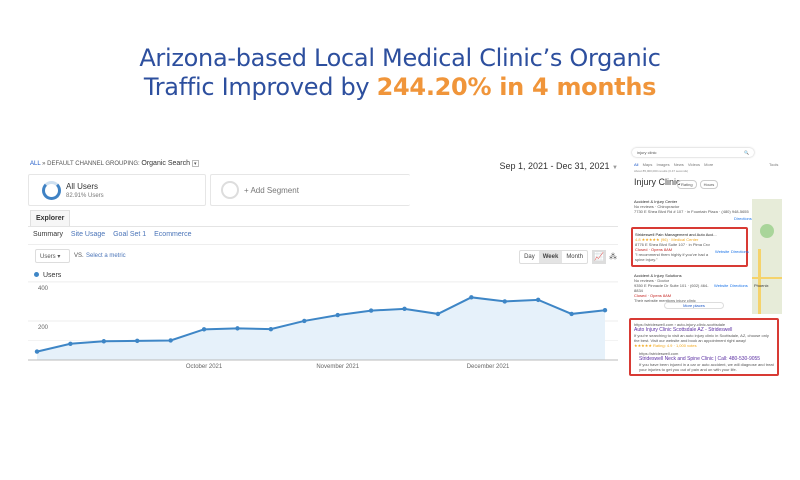 The image size is (800, 480). Describe the element at coordinates (43, 328) in the screenshot. I see `y-tick-label: 200` at that location.